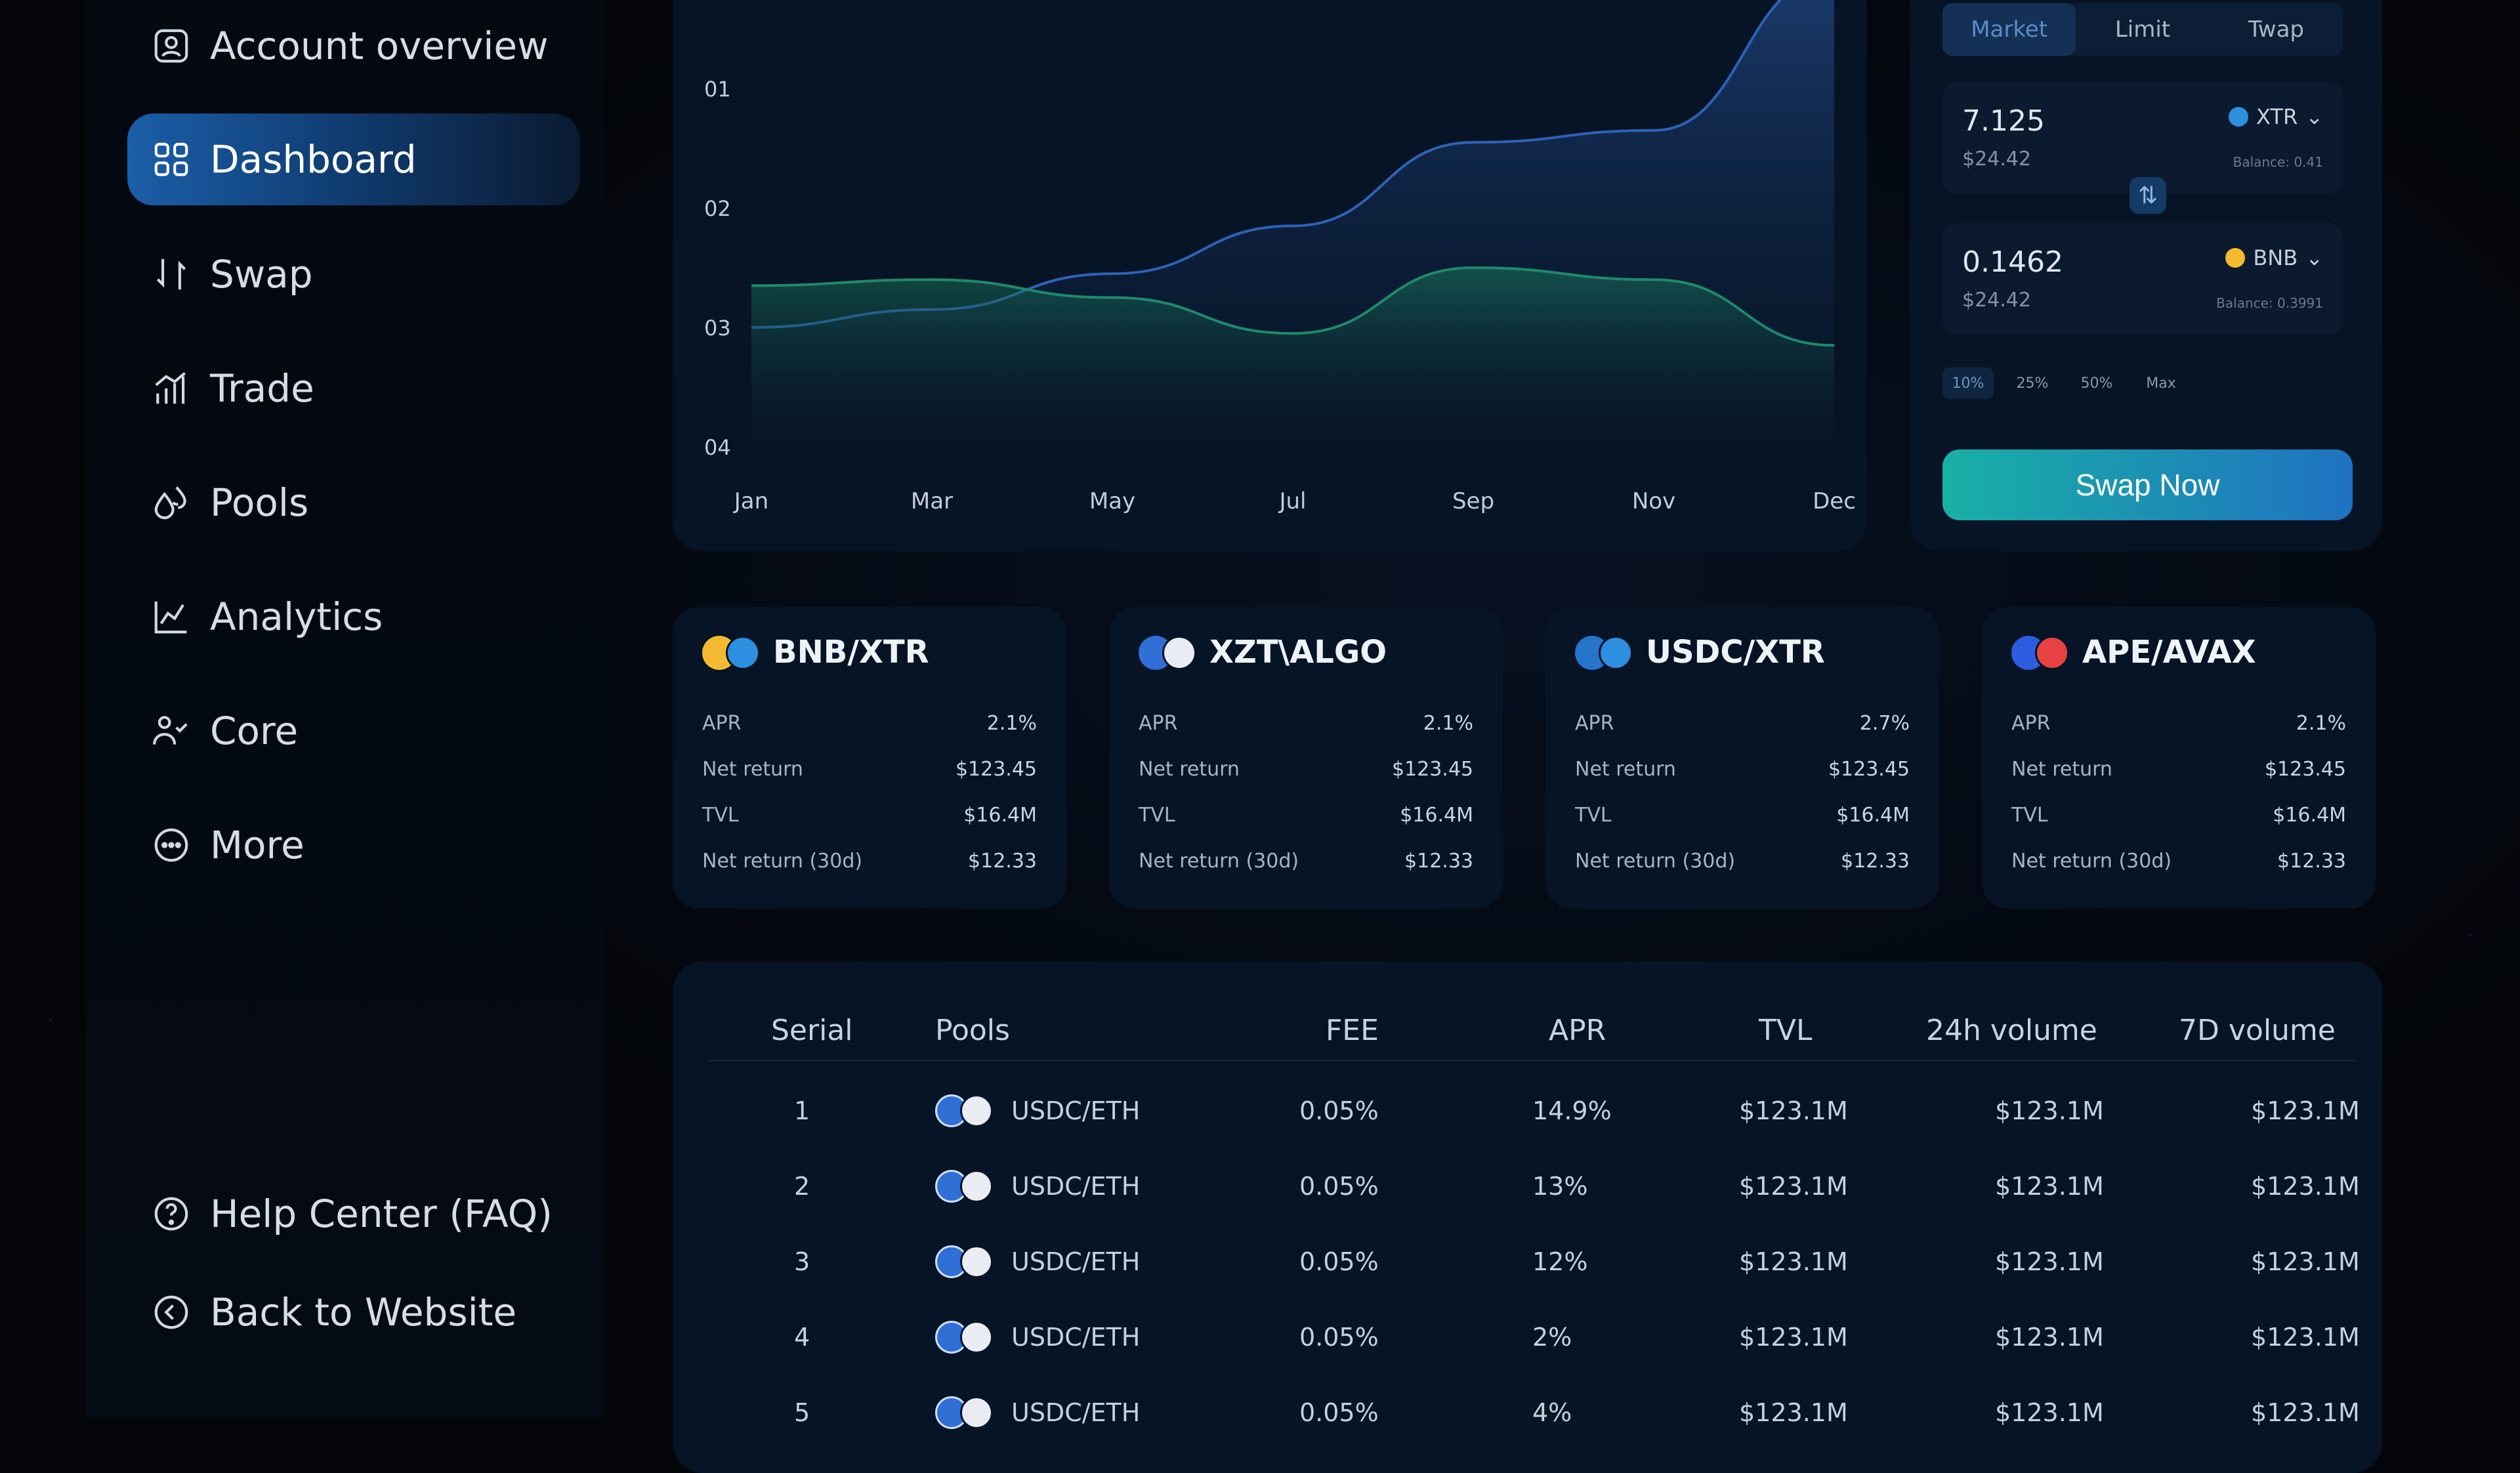 The width and height of the screenshot is (2520, 1473). What do you see at coordinates (1577, 1030) in the screenshot?
I see `header-apr: APR` at bounding box center [1577, 1030].